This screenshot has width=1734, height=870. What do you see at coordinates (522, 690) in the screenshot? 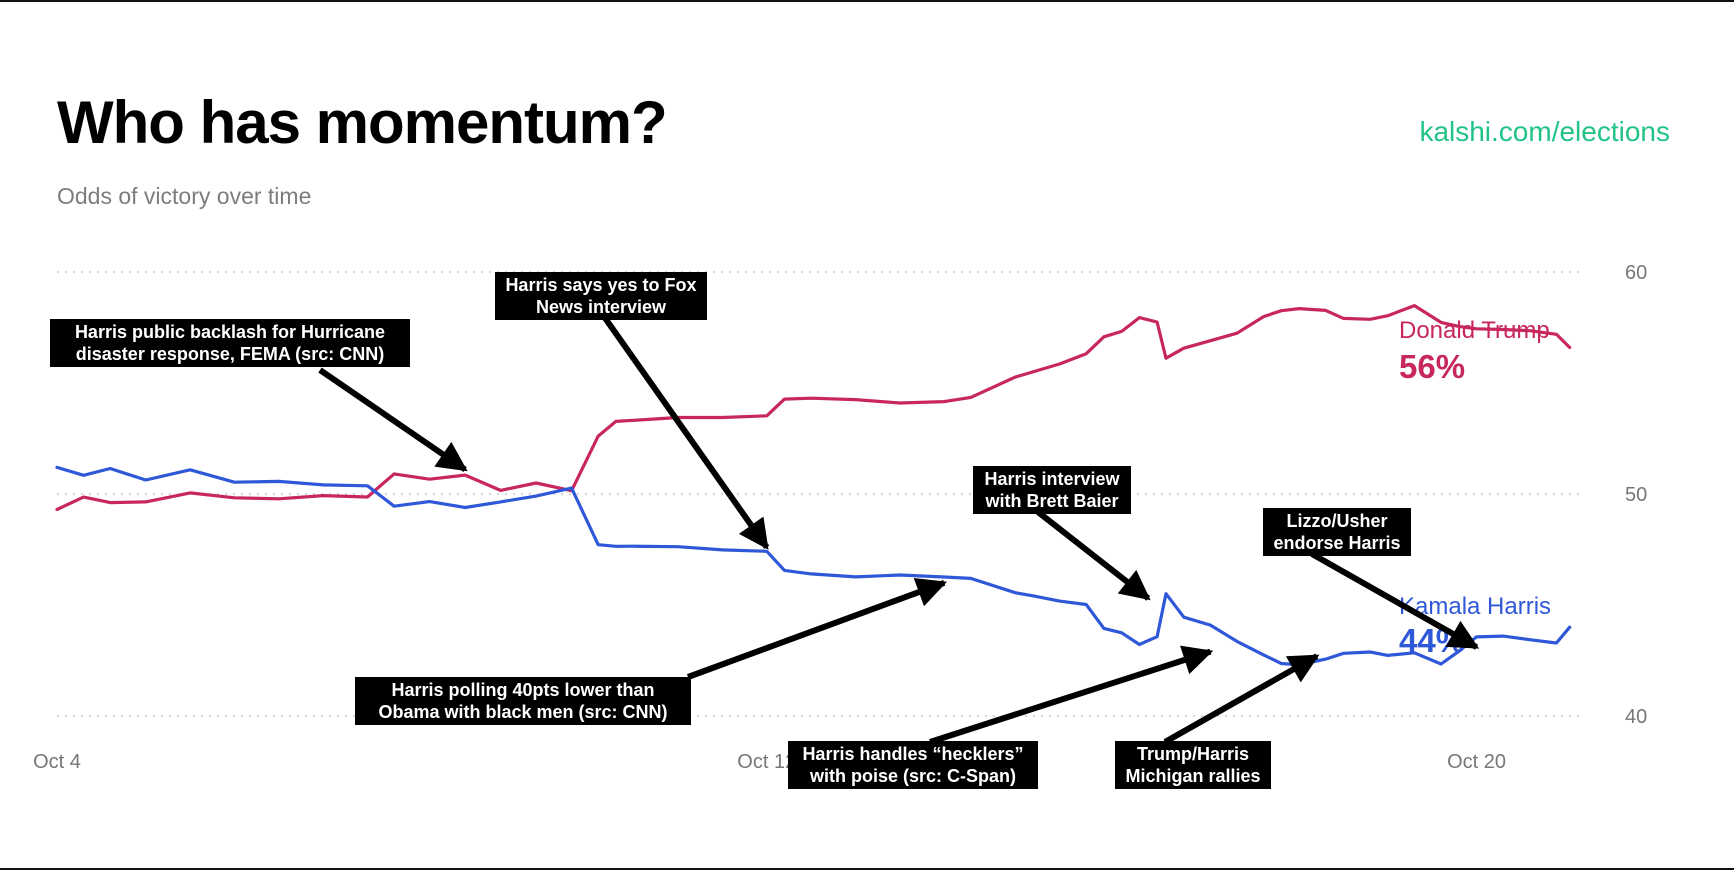
I see `annotation-text: Harris polling 40pts lower than` at bounding box center [522, 690].